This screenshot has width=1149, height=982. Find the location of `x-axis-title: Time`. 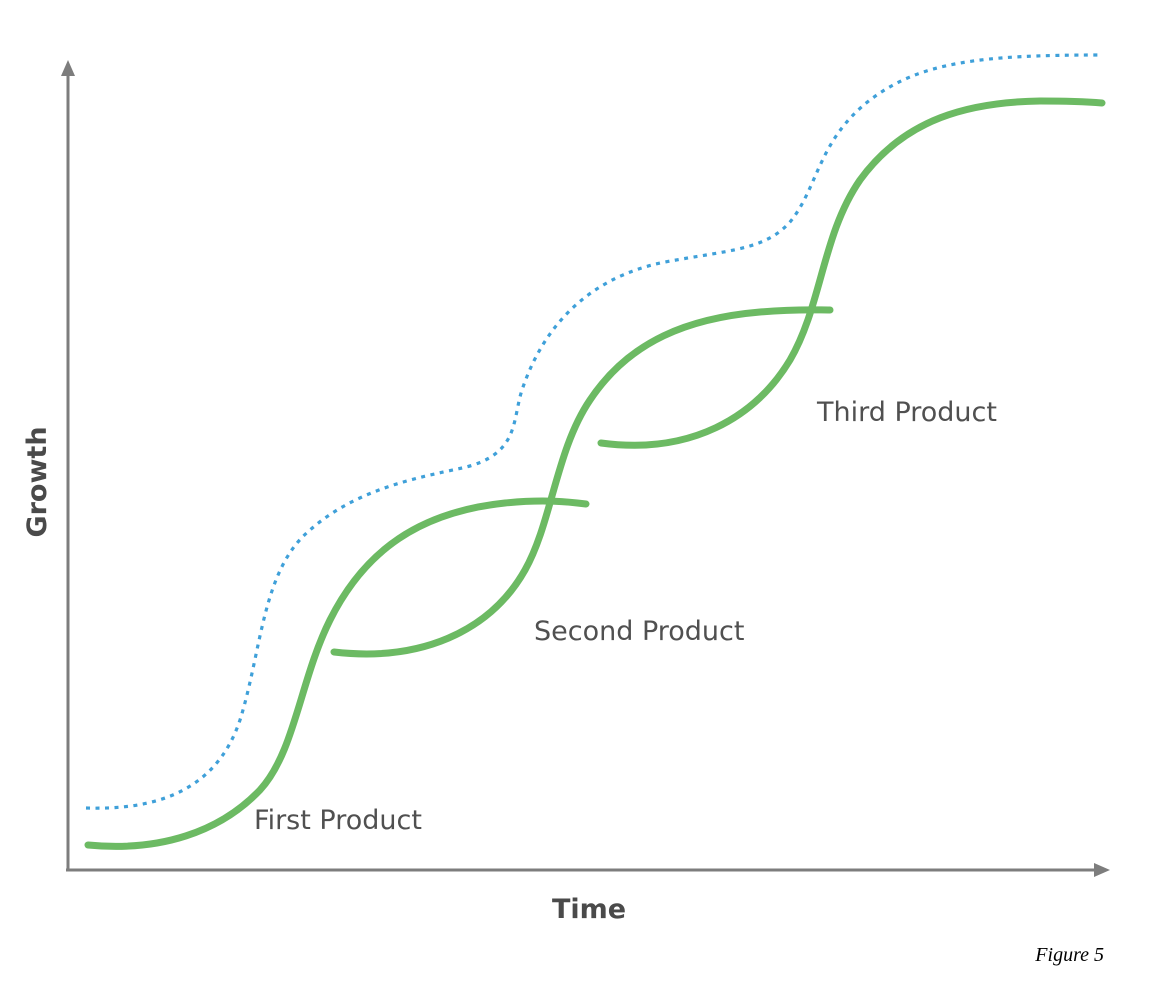

x-axis-title: Time is located at coordinates (589, 909).